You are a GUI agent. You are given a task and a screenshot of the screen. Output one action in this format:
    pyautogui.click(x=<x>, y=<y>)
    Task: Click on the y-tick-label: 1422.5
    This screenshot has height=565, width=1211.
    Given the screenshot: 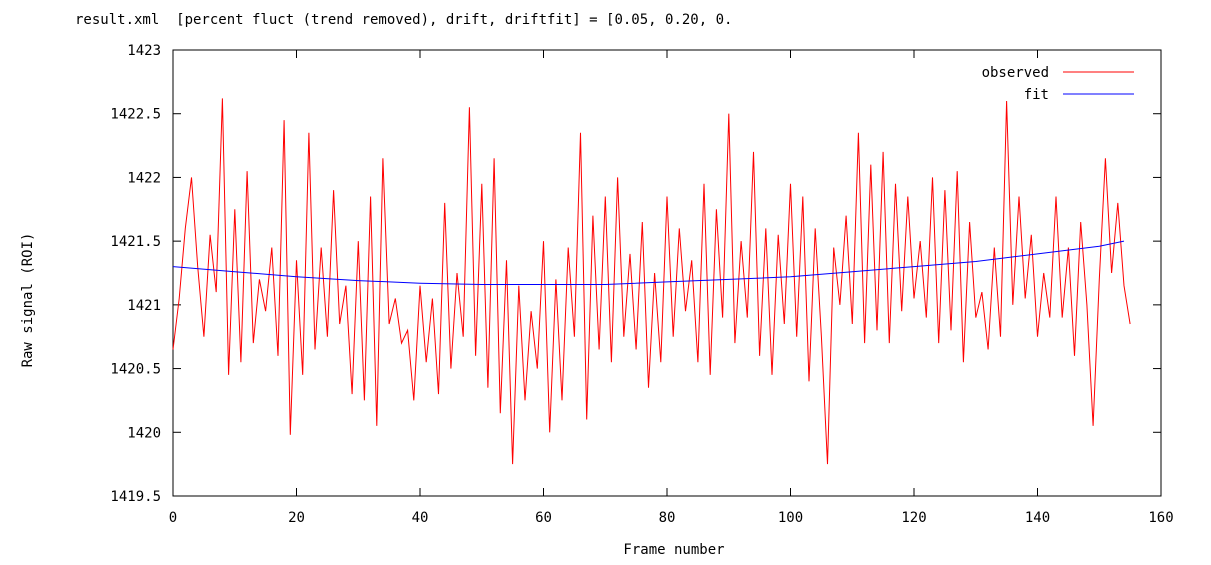 What is the action you would take?
    pyautogui.click(x=135, y=115)
    